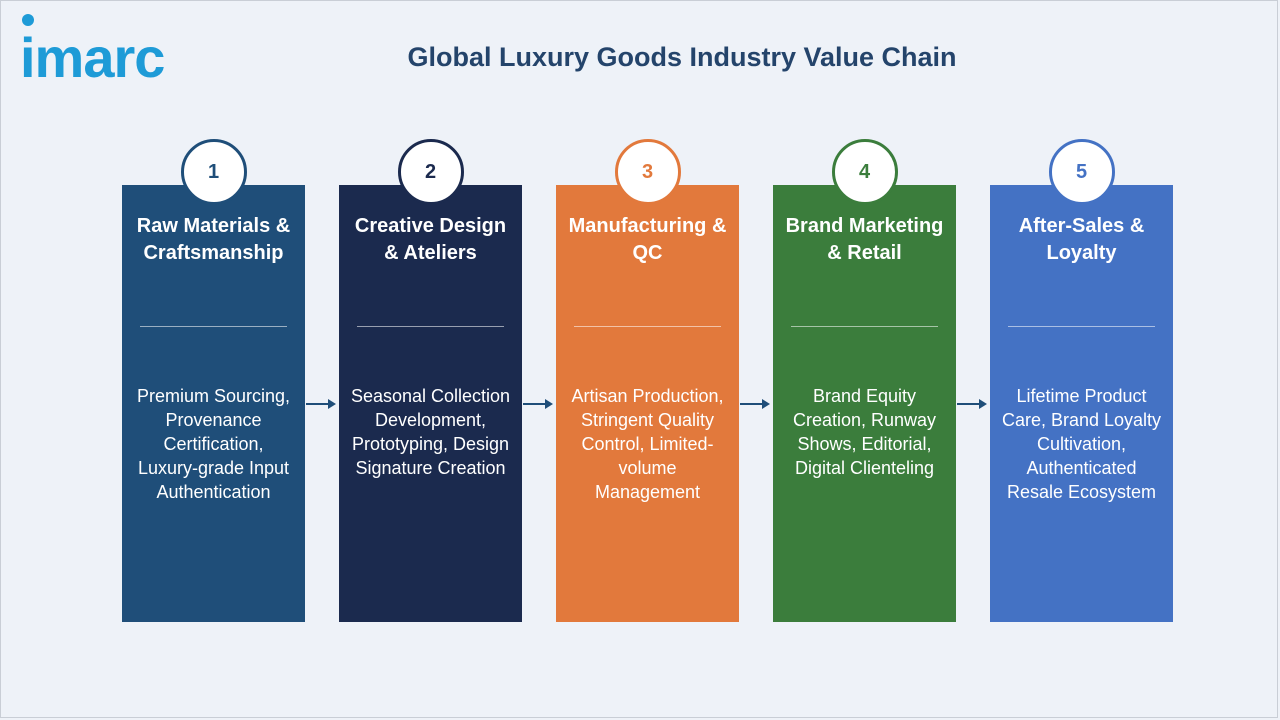 The height and width of the screenshot is (720, 1280). What do you see at coordinates (213, 239) in the screenshot?
I see `step-title: Raw Materials & Craftsmanship` at bounding box center [213, 239].